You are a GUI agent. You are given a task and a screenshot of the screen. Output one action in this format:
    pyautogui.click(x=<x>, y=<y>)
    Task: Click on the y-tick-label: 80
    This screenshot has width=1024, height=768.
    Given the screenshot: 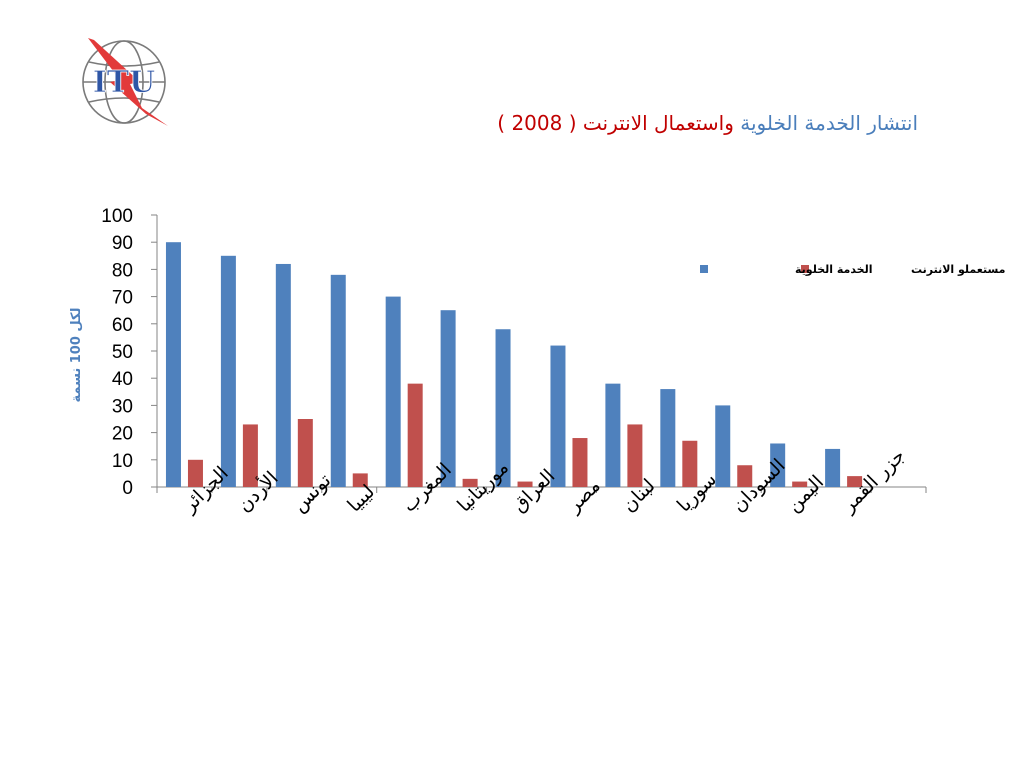 What is the action you would take?
    pyautogui.click(x=122, y=270)
    